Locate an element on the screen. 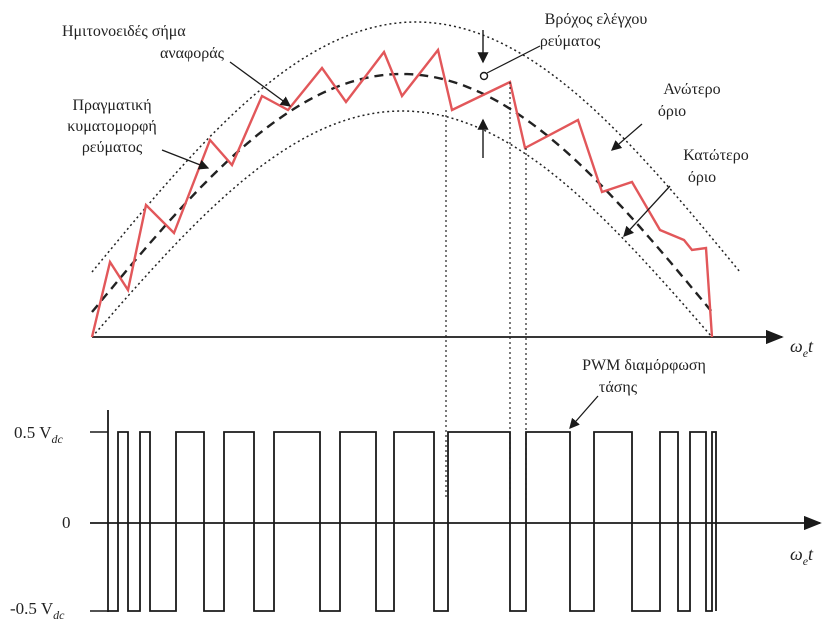 This screenshot has height=631, width=836. upper-label-arrow is located at coordinates (627, 137).